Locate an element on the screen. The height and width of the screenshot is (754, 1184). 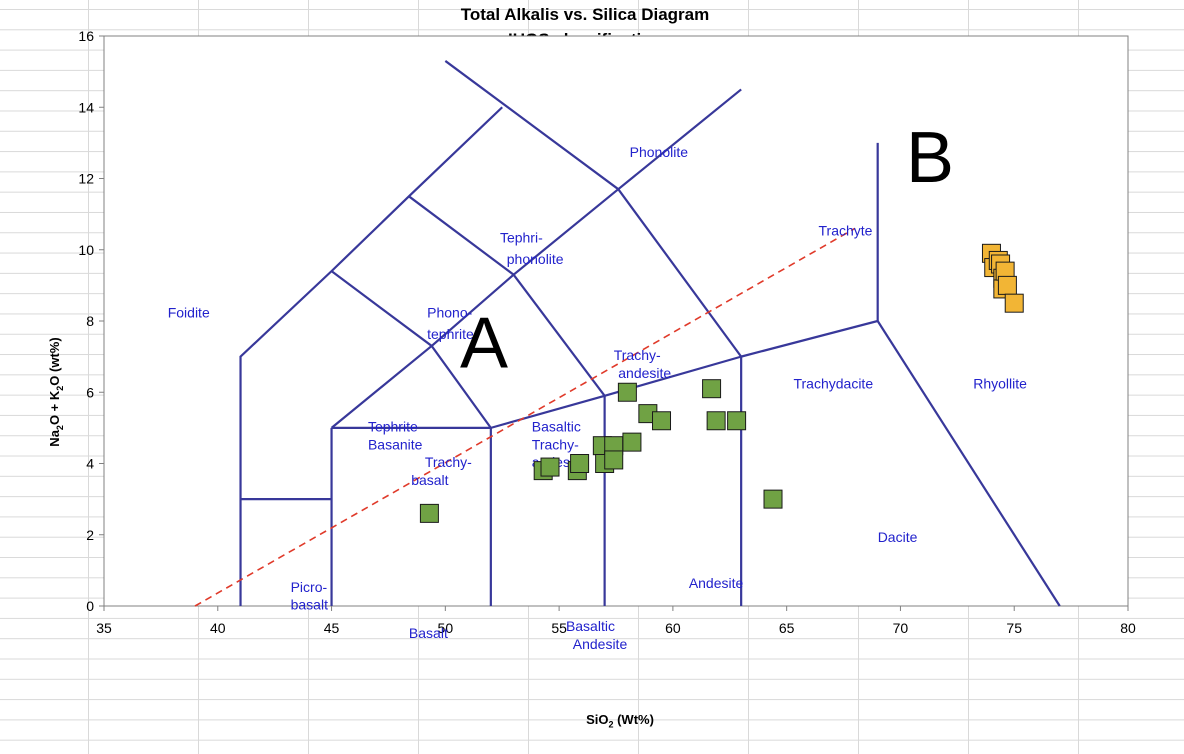
x-tick-label: 40 is located at coordinates (218, 628).